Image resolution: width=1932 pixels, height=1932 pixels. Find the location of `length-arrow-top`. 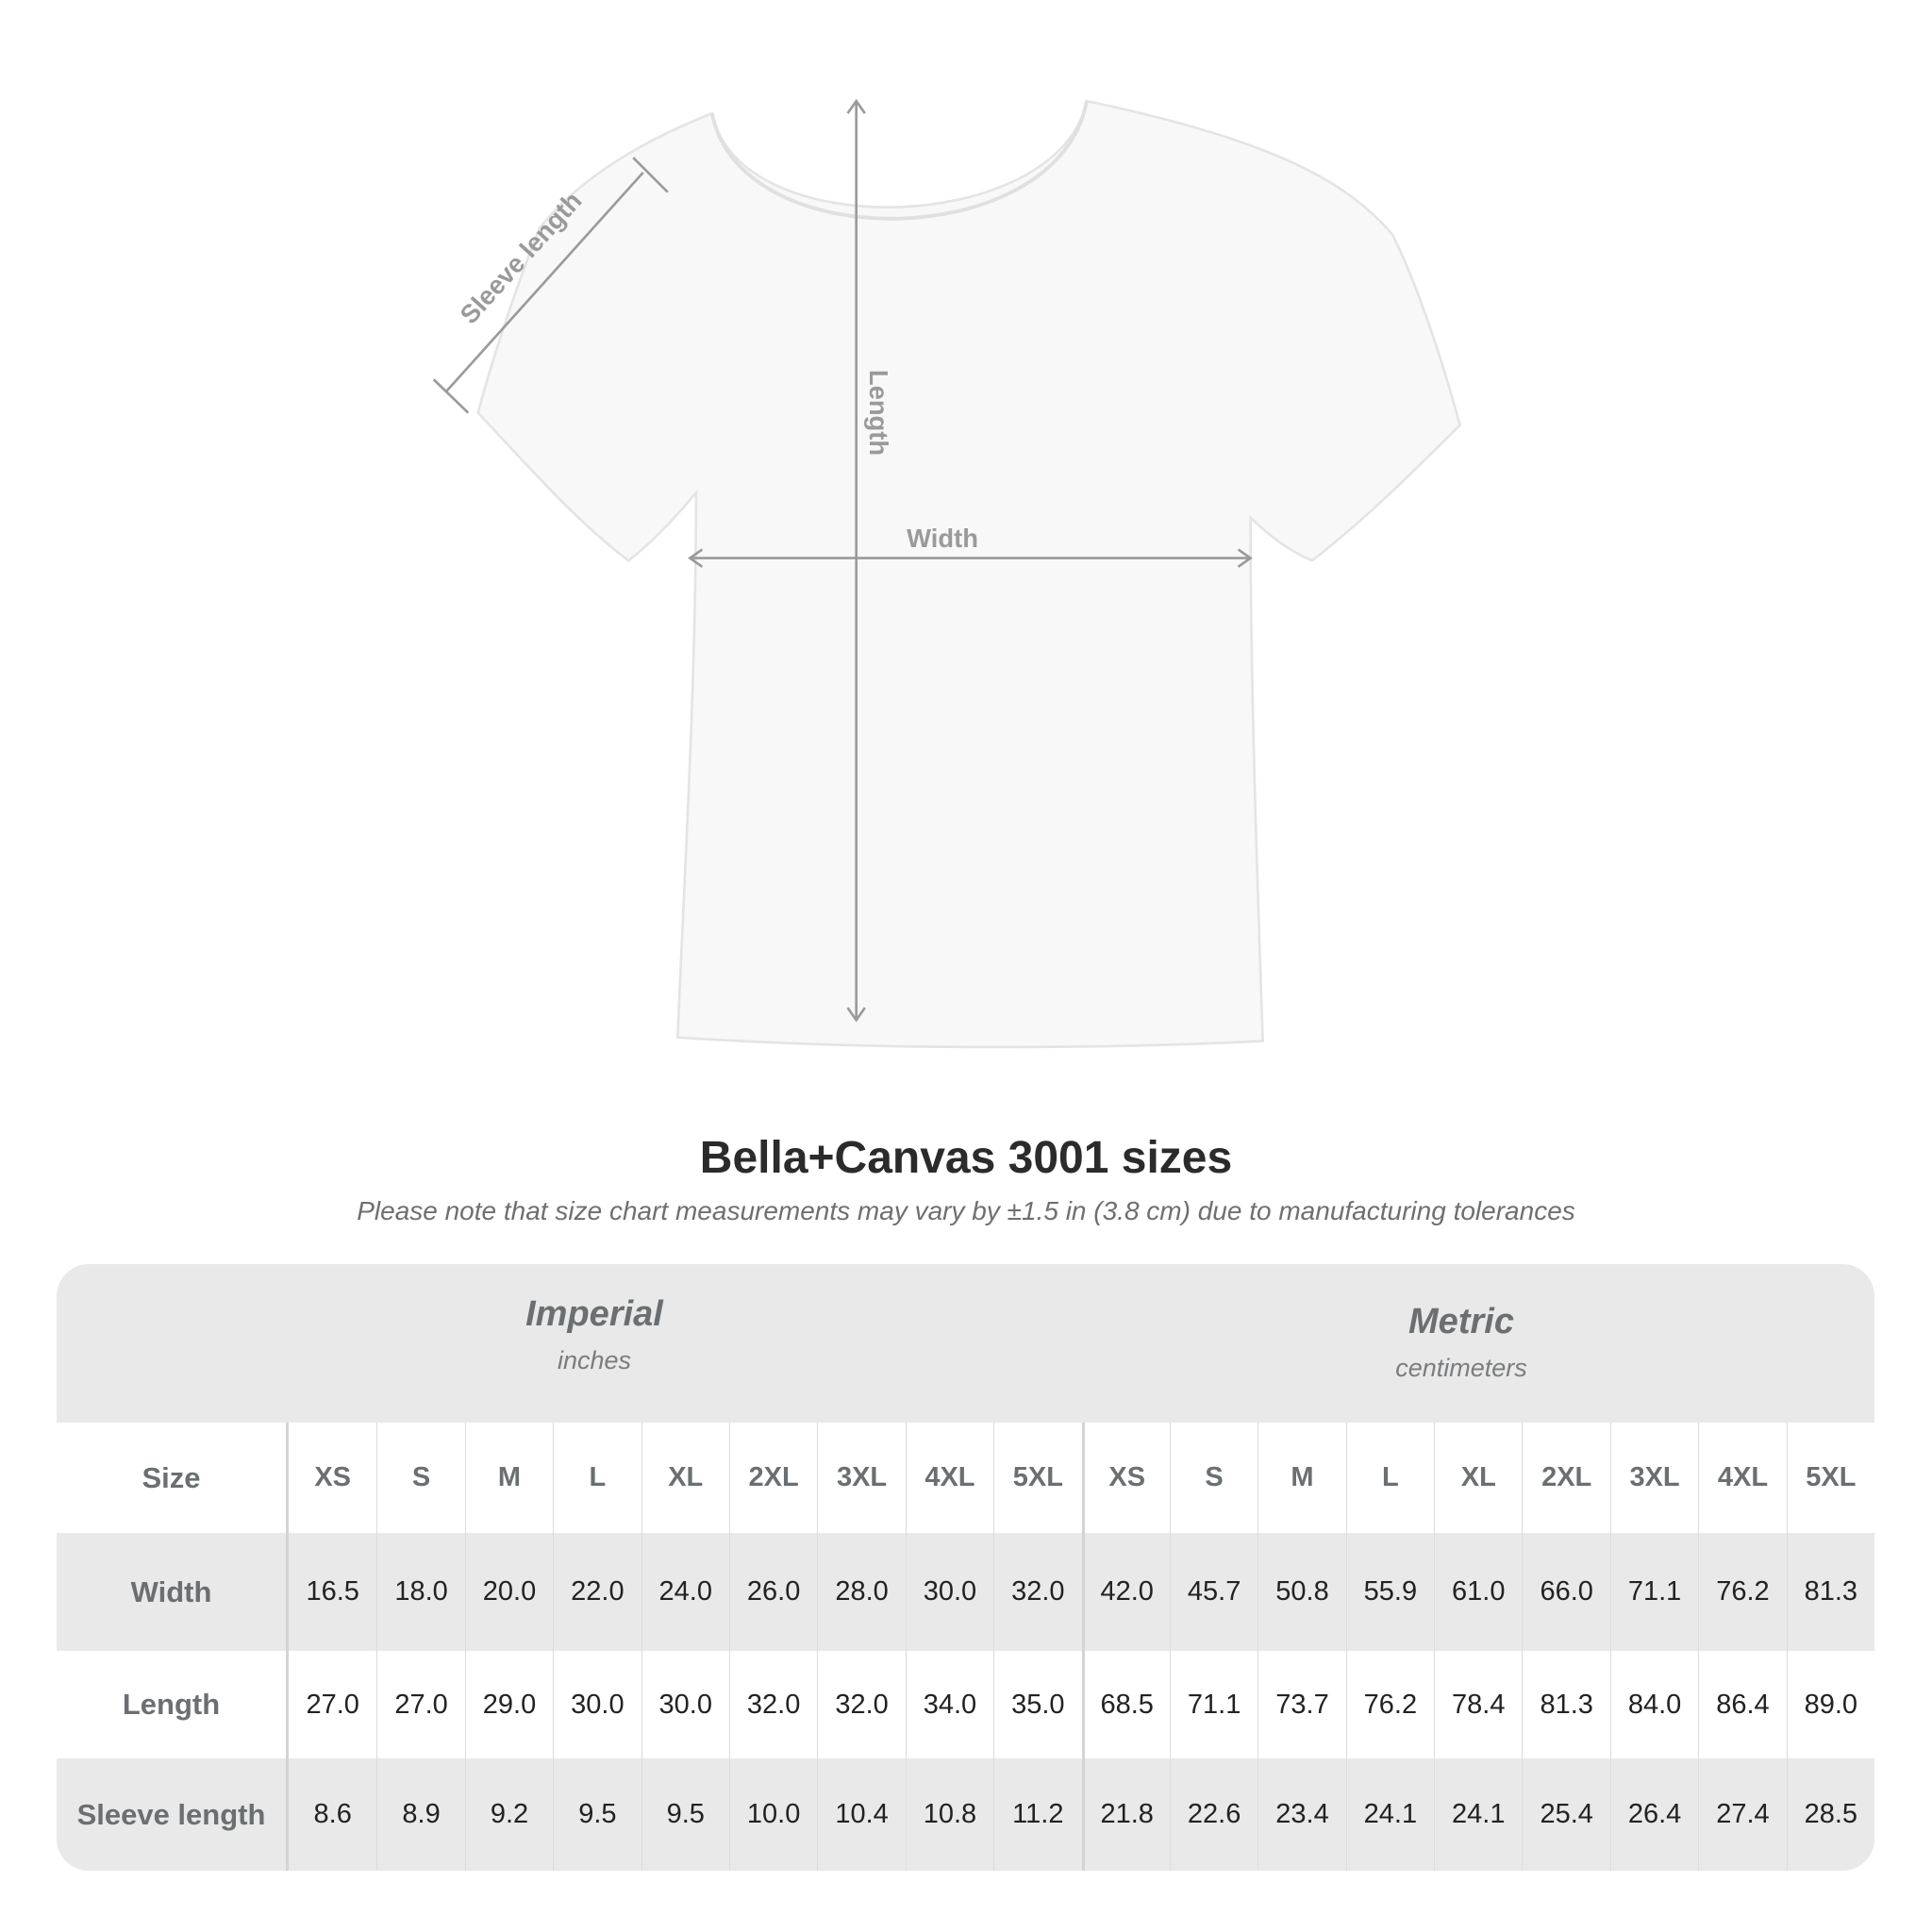

length-arrow-top is located at coordinates (856, 106).